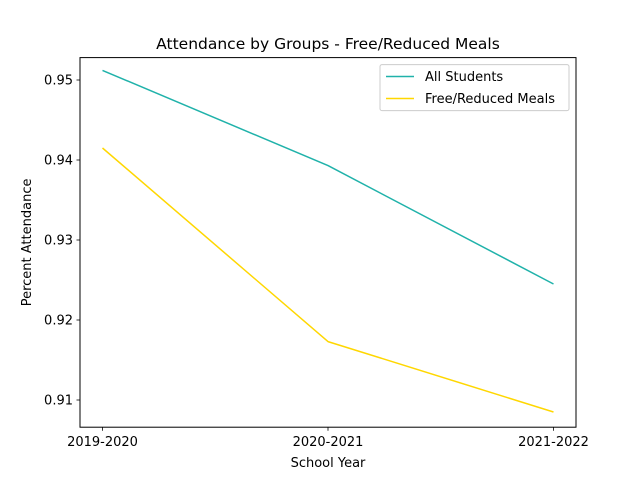 Image resolution: width=640 pixels, height=480 pixels. What do you see at coordinates (328, 463) in the screenshot?
I see `x-axis-label: School Year` at bounding box center [328, 463].